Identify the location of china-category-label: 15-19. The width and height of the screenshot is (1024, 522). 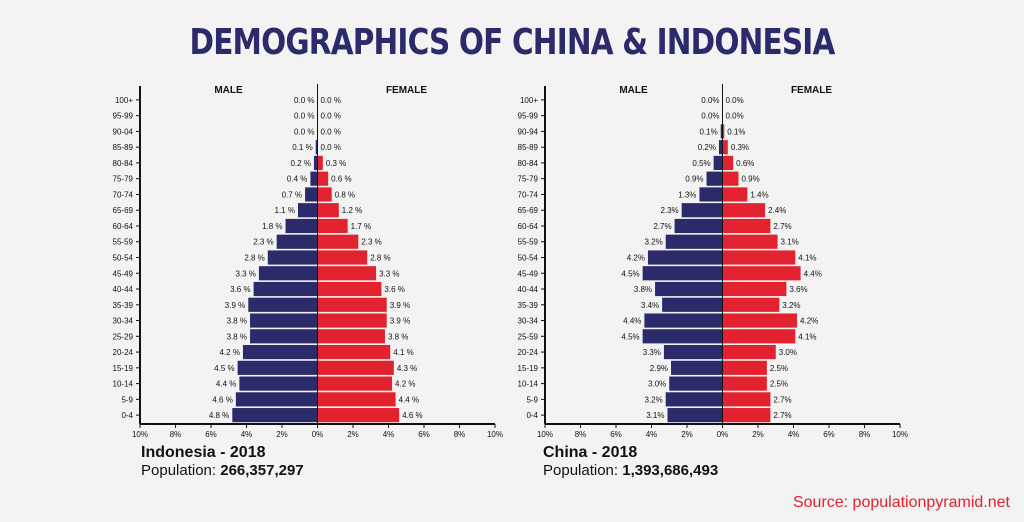
(528, 368).